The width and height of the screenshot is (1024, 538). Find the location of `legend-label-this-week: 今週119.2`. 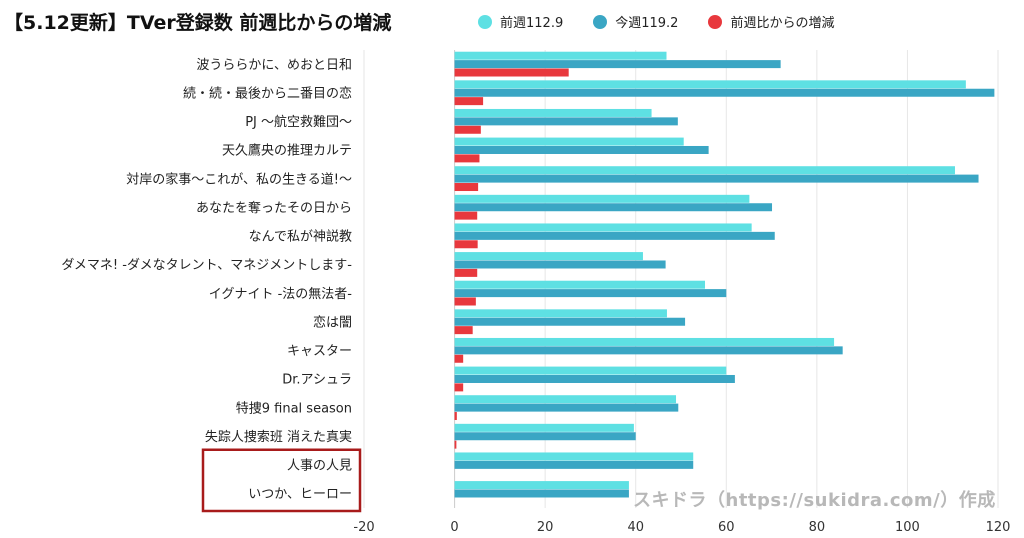

legend-label-this-week: 今週119.2 is located at coordinates (647, 23).